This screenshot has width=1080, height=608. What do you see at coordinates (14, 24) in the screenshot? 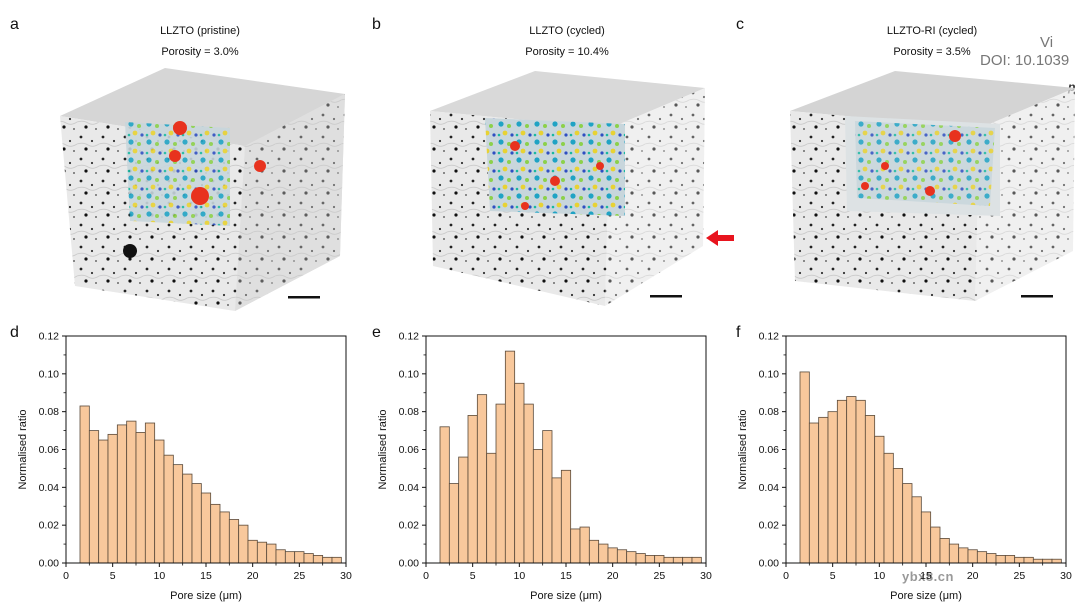
I see `panel-label-a: a` at bounding box center [14, 24].